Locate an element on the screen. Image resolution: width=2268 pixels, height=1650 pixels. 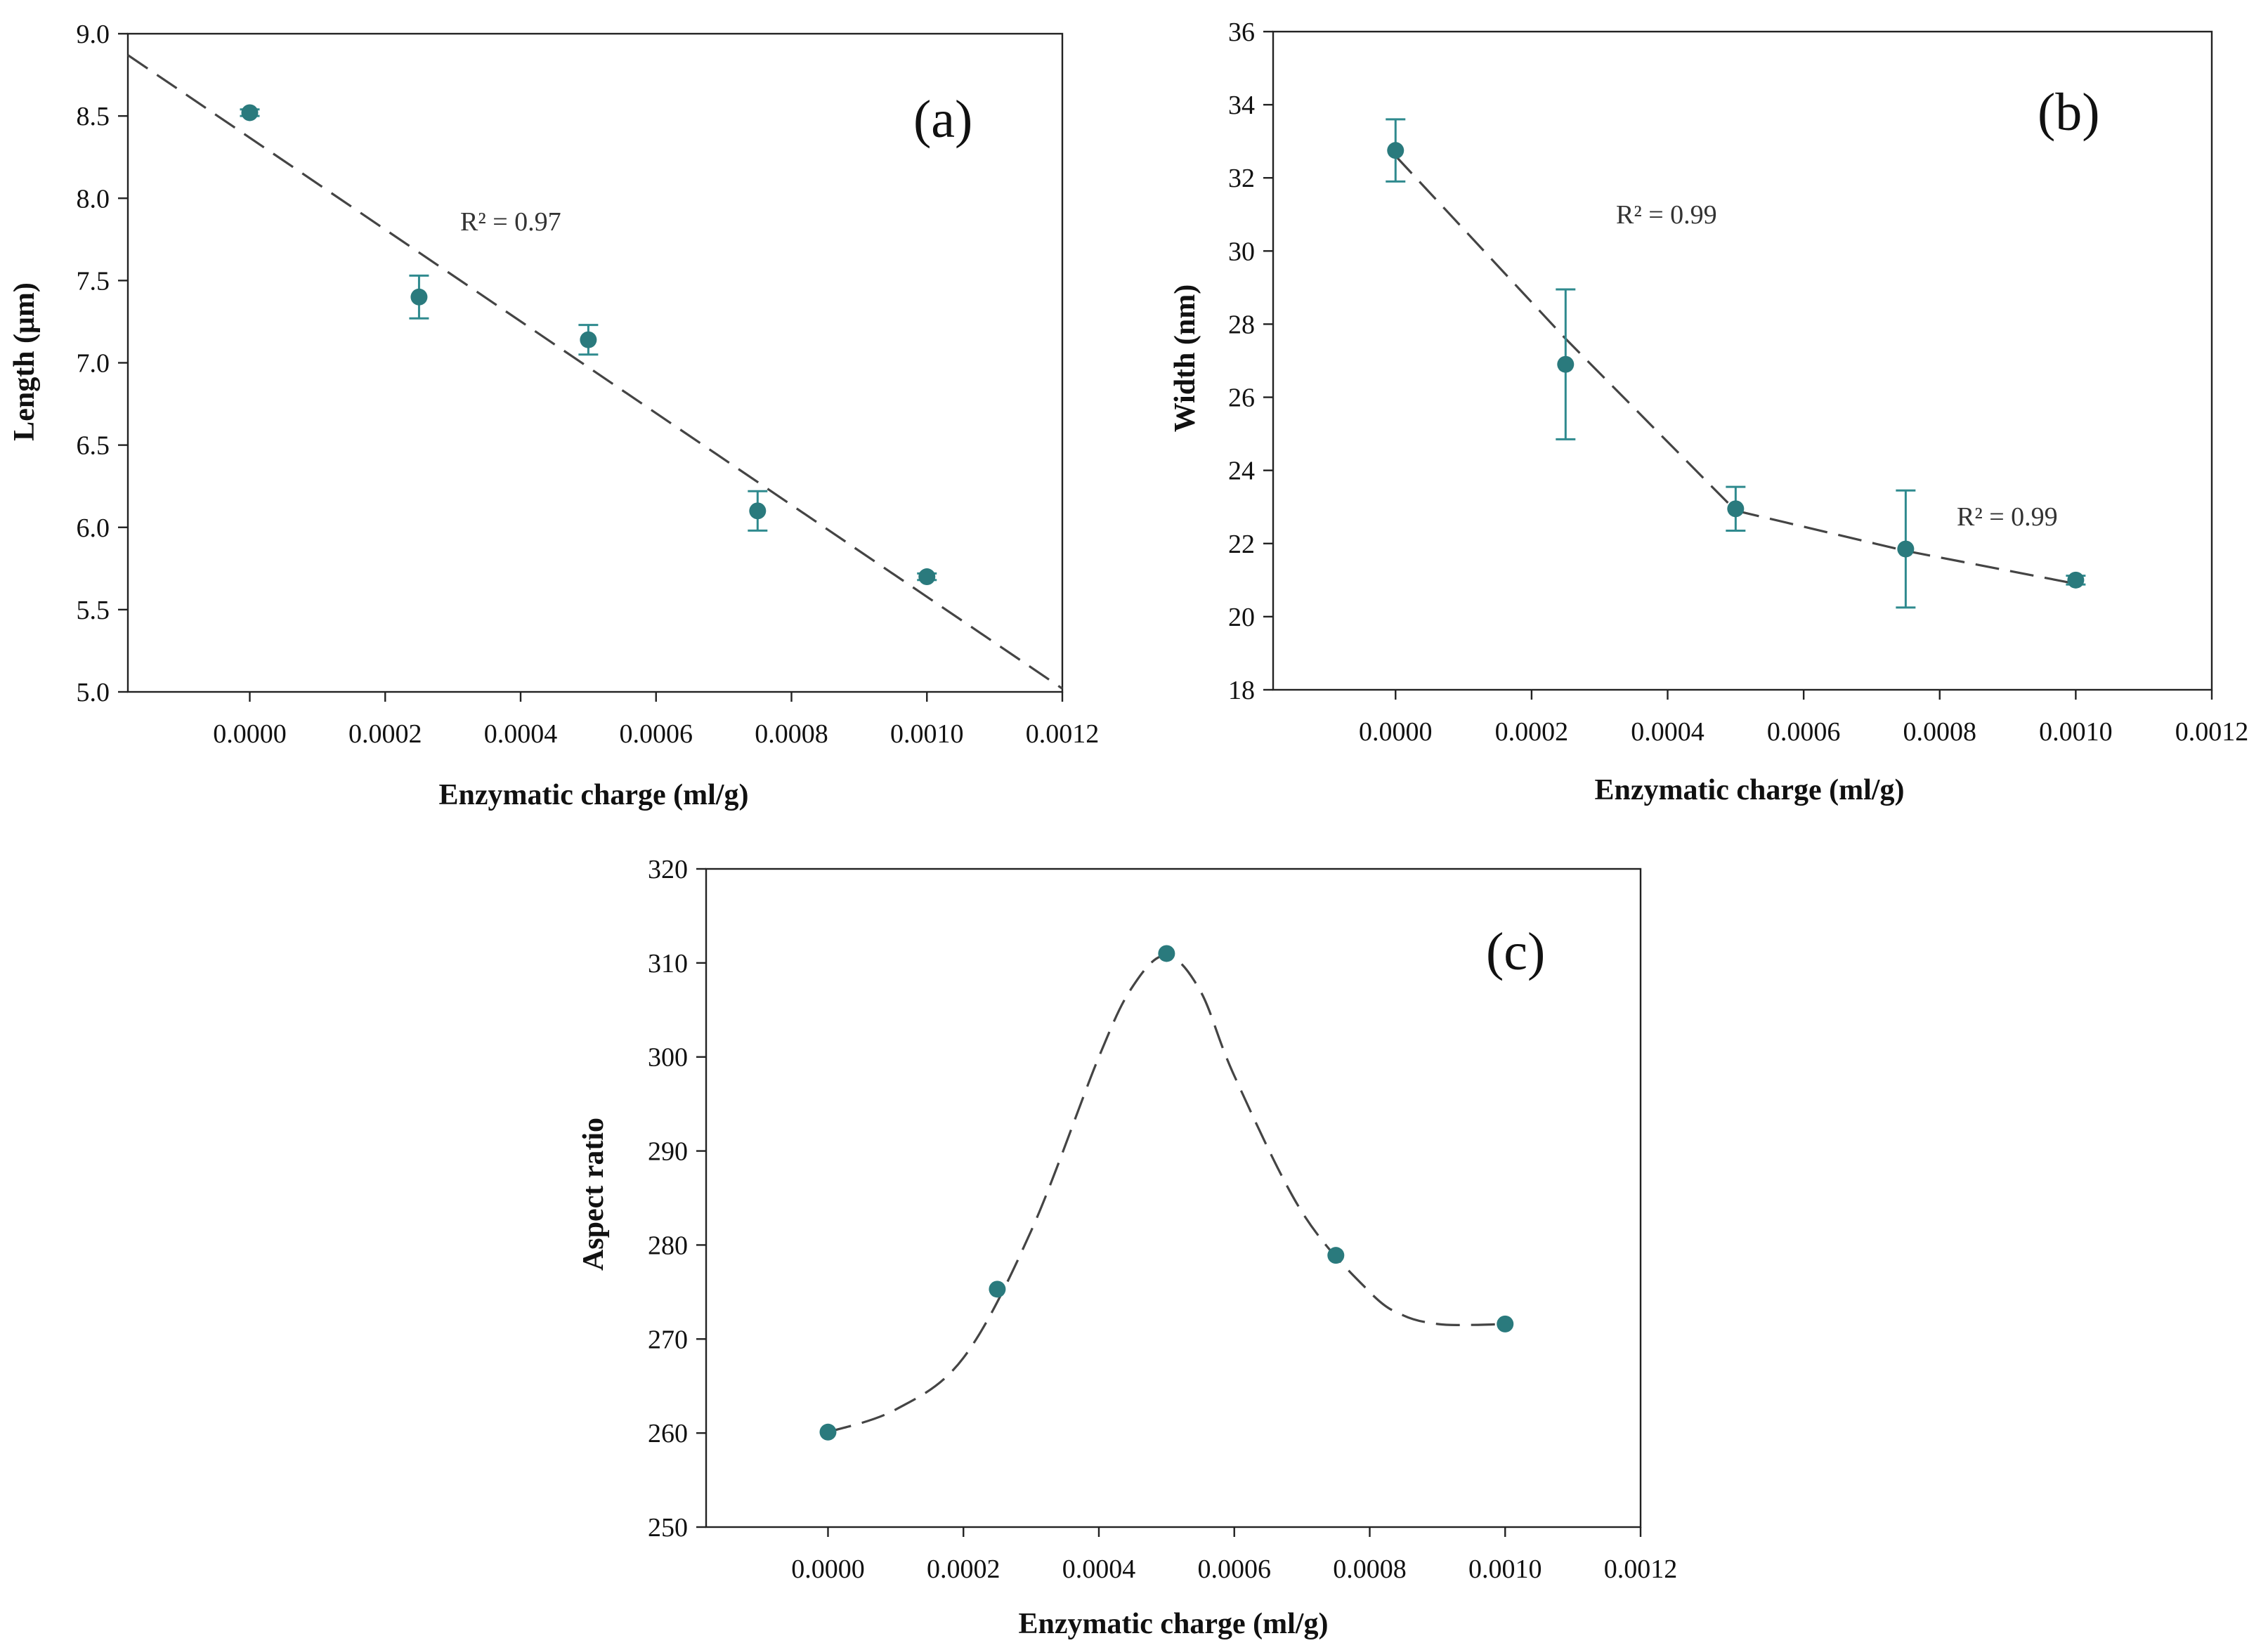
y-tick-label-a: 5.0 is located at coordinates (93, 692).